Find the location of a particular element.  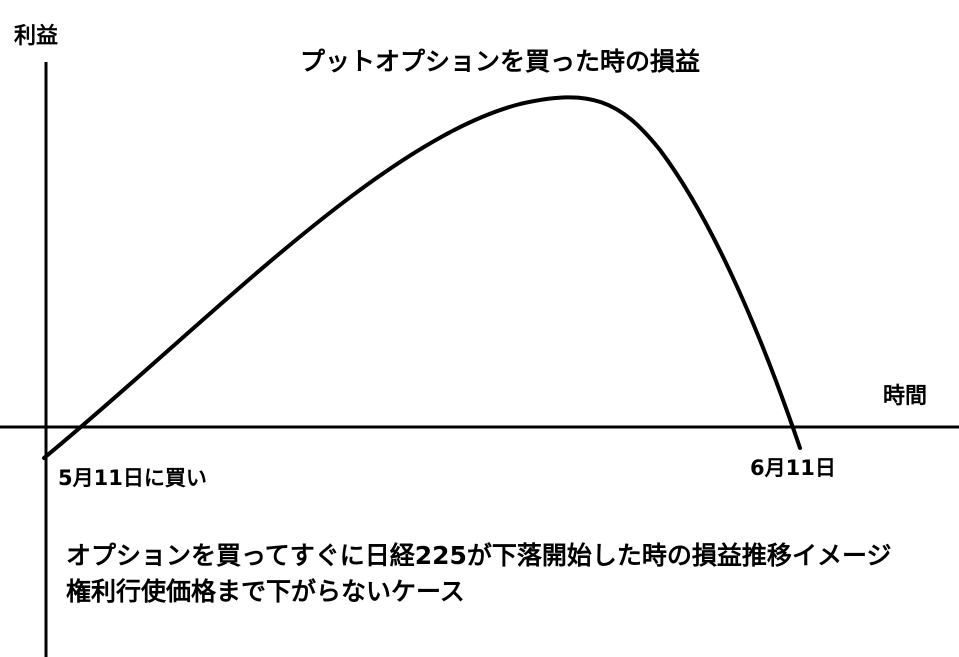

x-axis-label: 時間 is located at coordinates (905, 396).